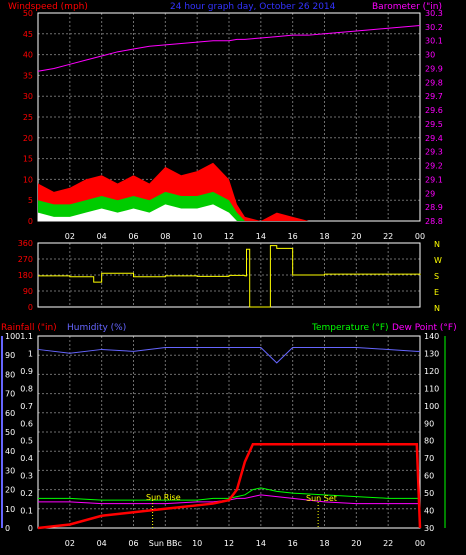  What do you see at coordinates (434, 110) in the screenshot?
I see `barometer-y-tick: 29.6` at bounding box center [434, 110].